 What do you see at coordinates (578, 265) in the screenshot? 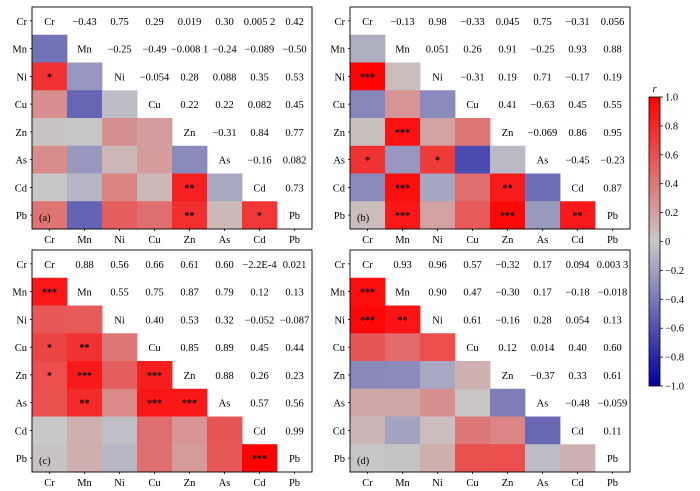
I see `correlation-value: 0.094` at bounding box center [578, 265].